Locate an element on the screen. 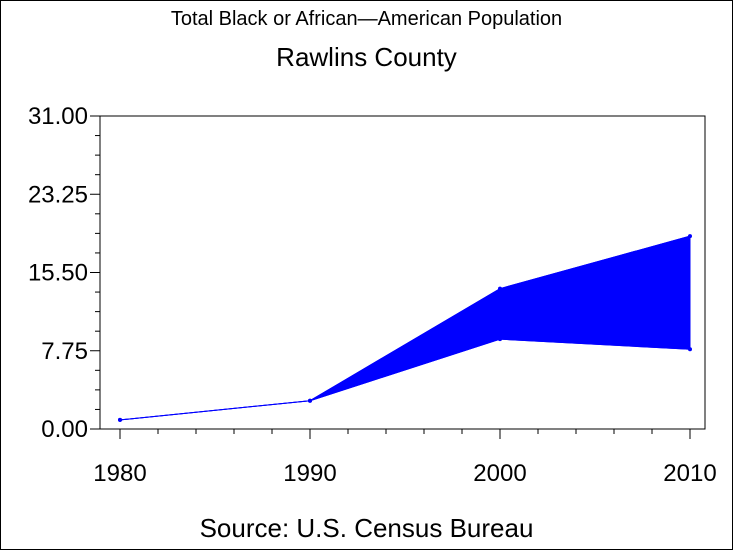  x-tick-label: 2000 is located at coordinates (499, 473).